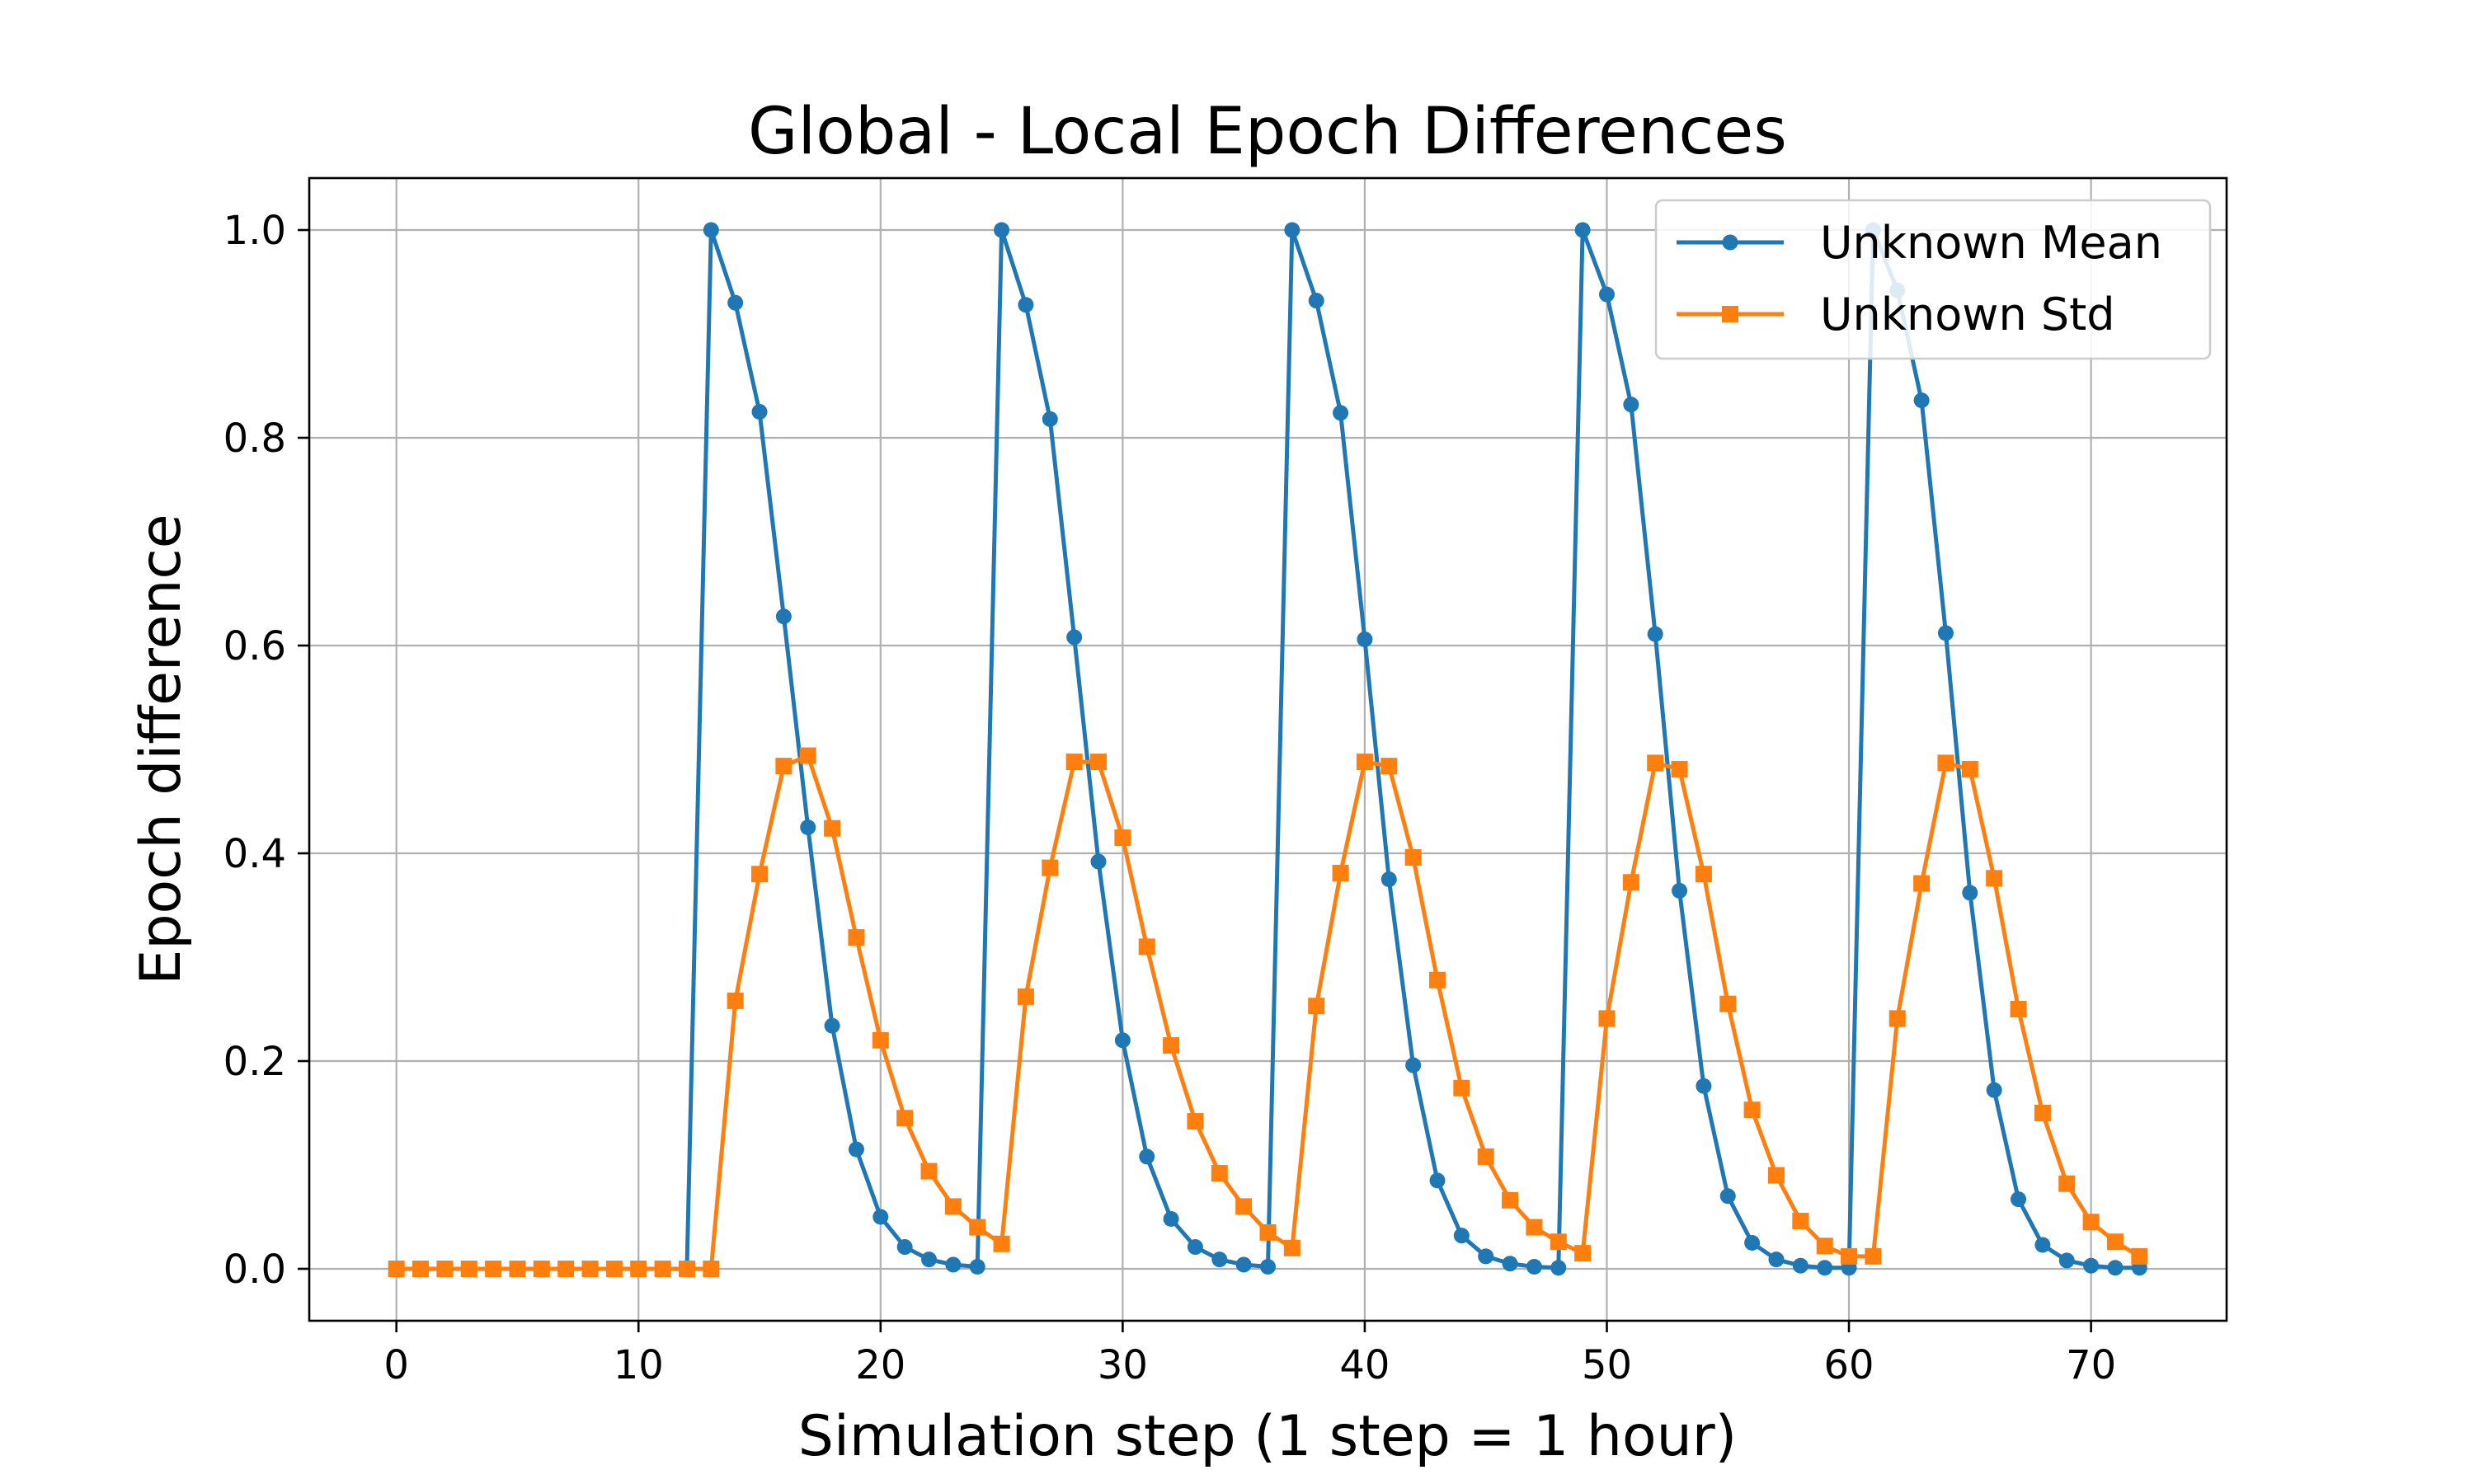  I want to click on x-tick-label: 0, so click(396, 1365).